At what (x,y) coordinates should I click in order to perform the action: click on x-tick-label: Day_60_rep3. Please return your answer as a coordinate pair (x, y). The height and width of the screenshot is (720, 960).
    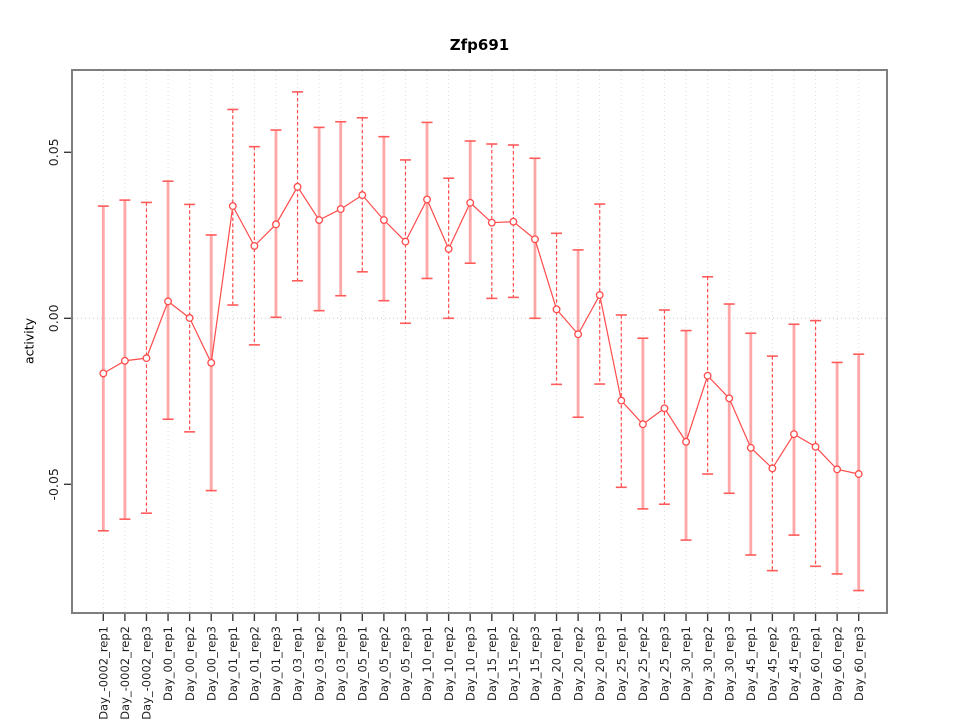
    Looking at the image, I should click on (859, 663).